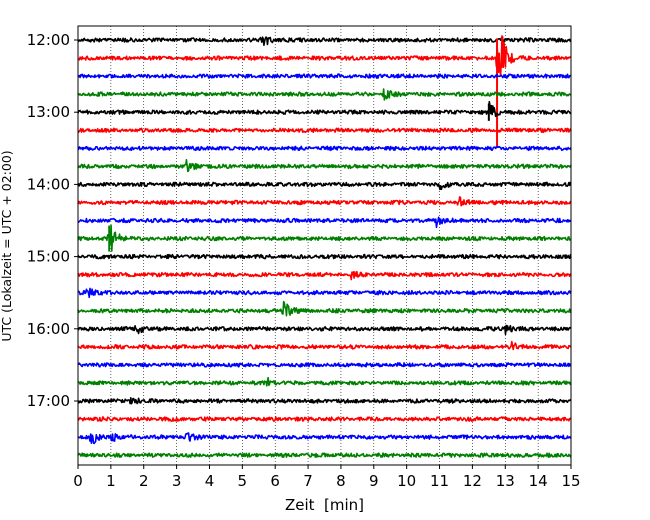 The image size is (650, 520). What do you see at coordinates (48, 184) in the screenshot?
I see `y-tick-label: 14:00` at bounding box center [48, 184].